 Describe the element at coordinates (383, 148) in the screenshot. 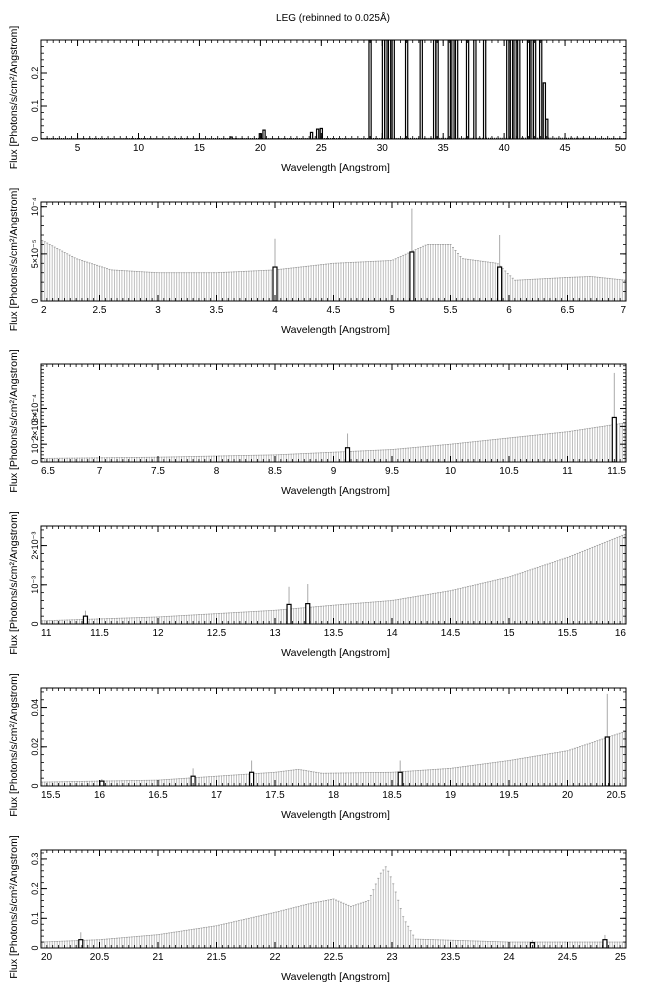

I see `x-tick-label: 30` at that location.